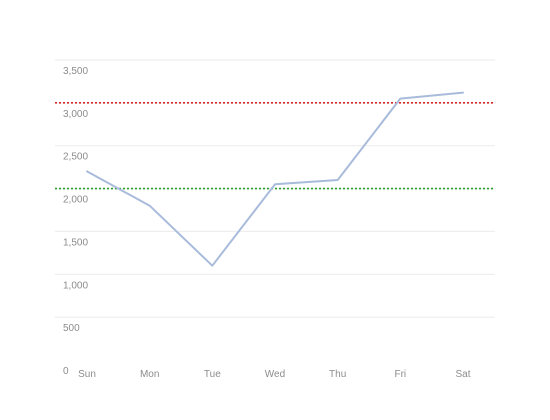 This screenshot has width=550, height=420. Describe the element at coordinates (75, 200) in the screenshot. I see `y-tick-label: 2,000` at that location.